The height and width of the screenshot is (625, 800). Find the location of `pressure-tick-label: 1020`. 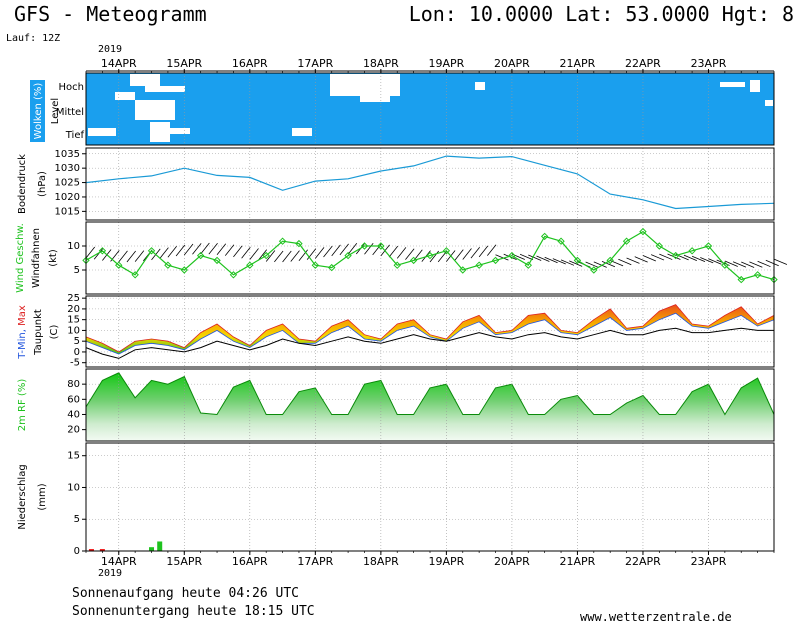

pressure-tick-label: 1020 is located at coordinates (67, 197).